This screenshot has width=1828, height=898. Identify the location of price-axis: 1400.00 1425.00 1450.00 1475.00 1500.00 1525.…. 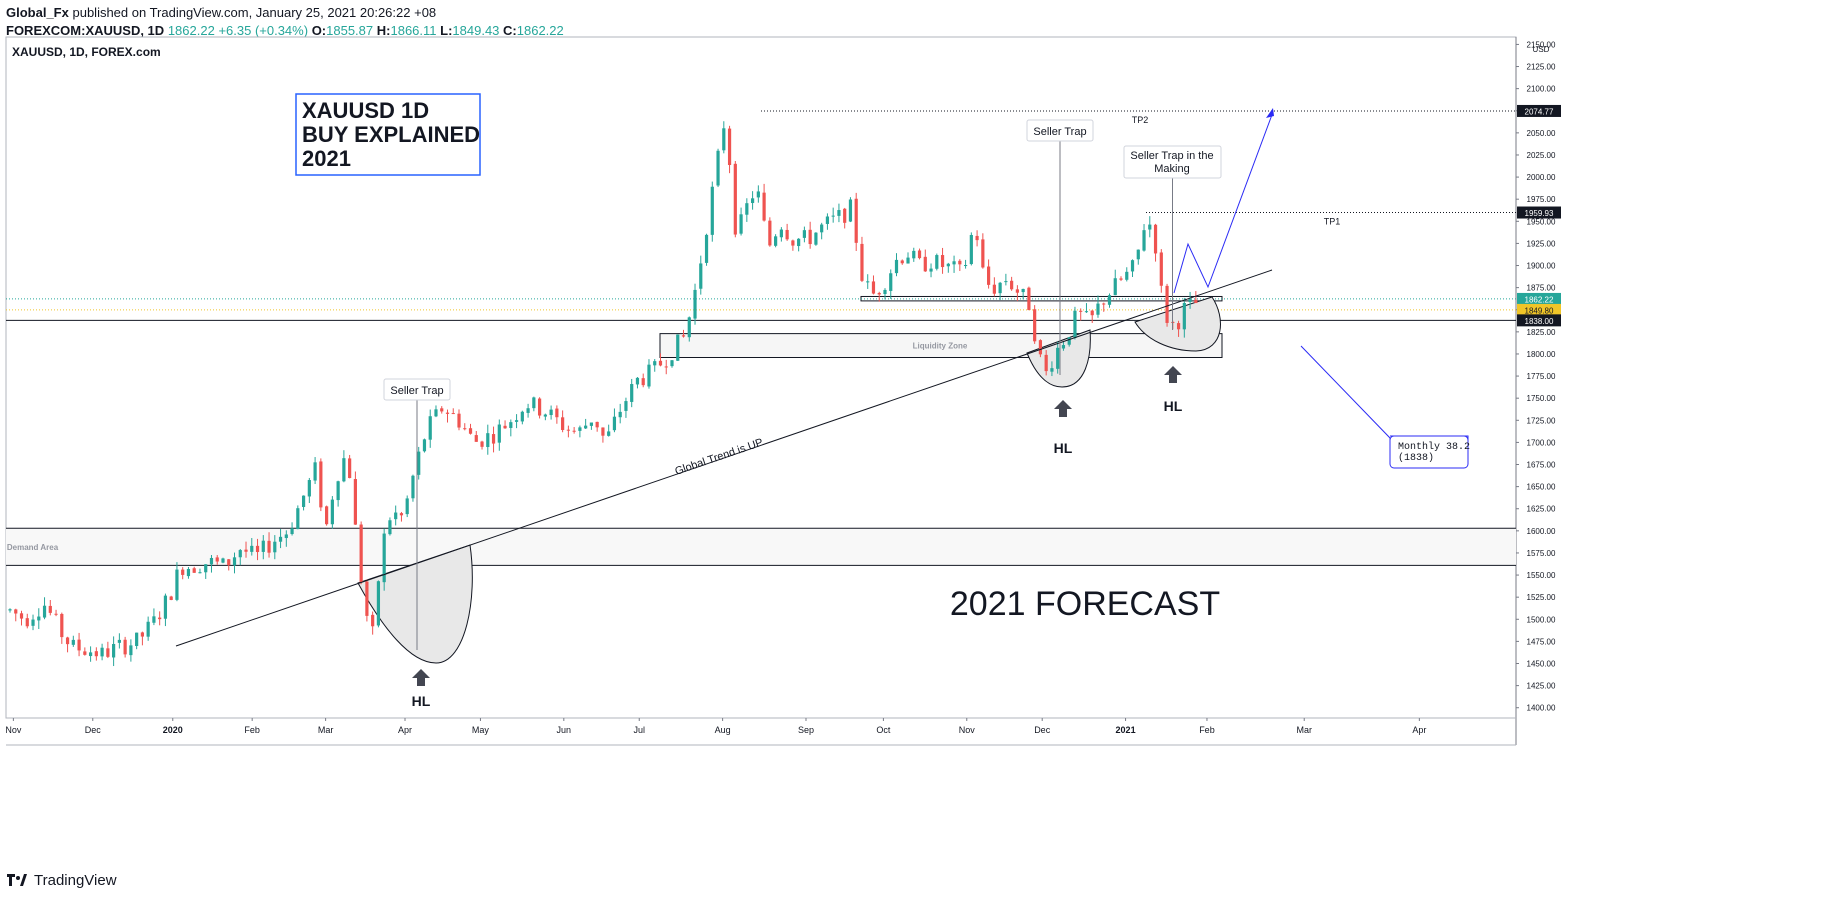
(1538, 376).